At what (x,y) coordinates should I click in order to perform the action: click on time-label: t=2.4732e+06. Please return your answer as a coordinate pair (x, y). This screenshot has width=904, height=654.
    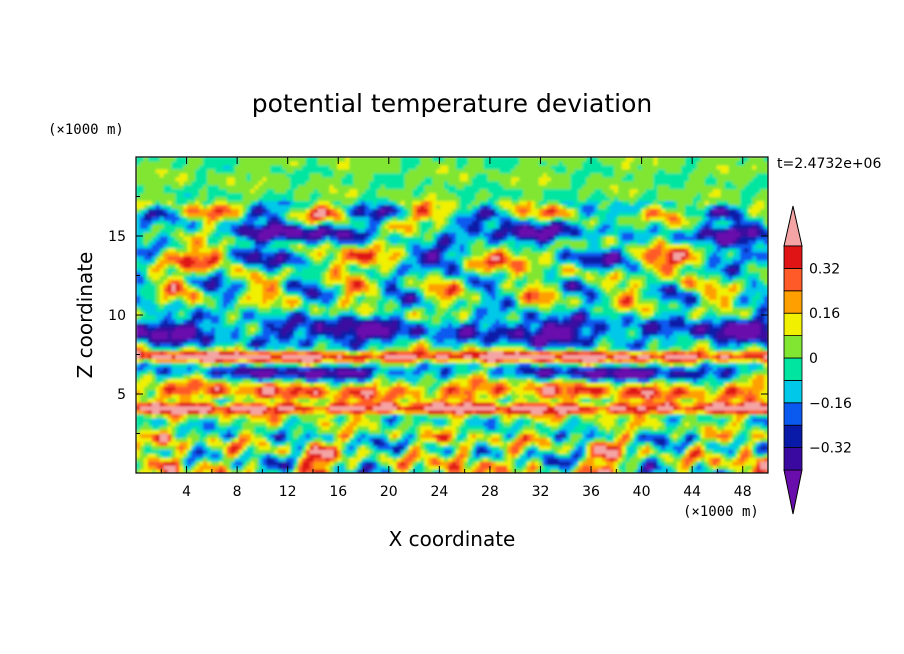
    Looking at the image, I should click on (829, 164).